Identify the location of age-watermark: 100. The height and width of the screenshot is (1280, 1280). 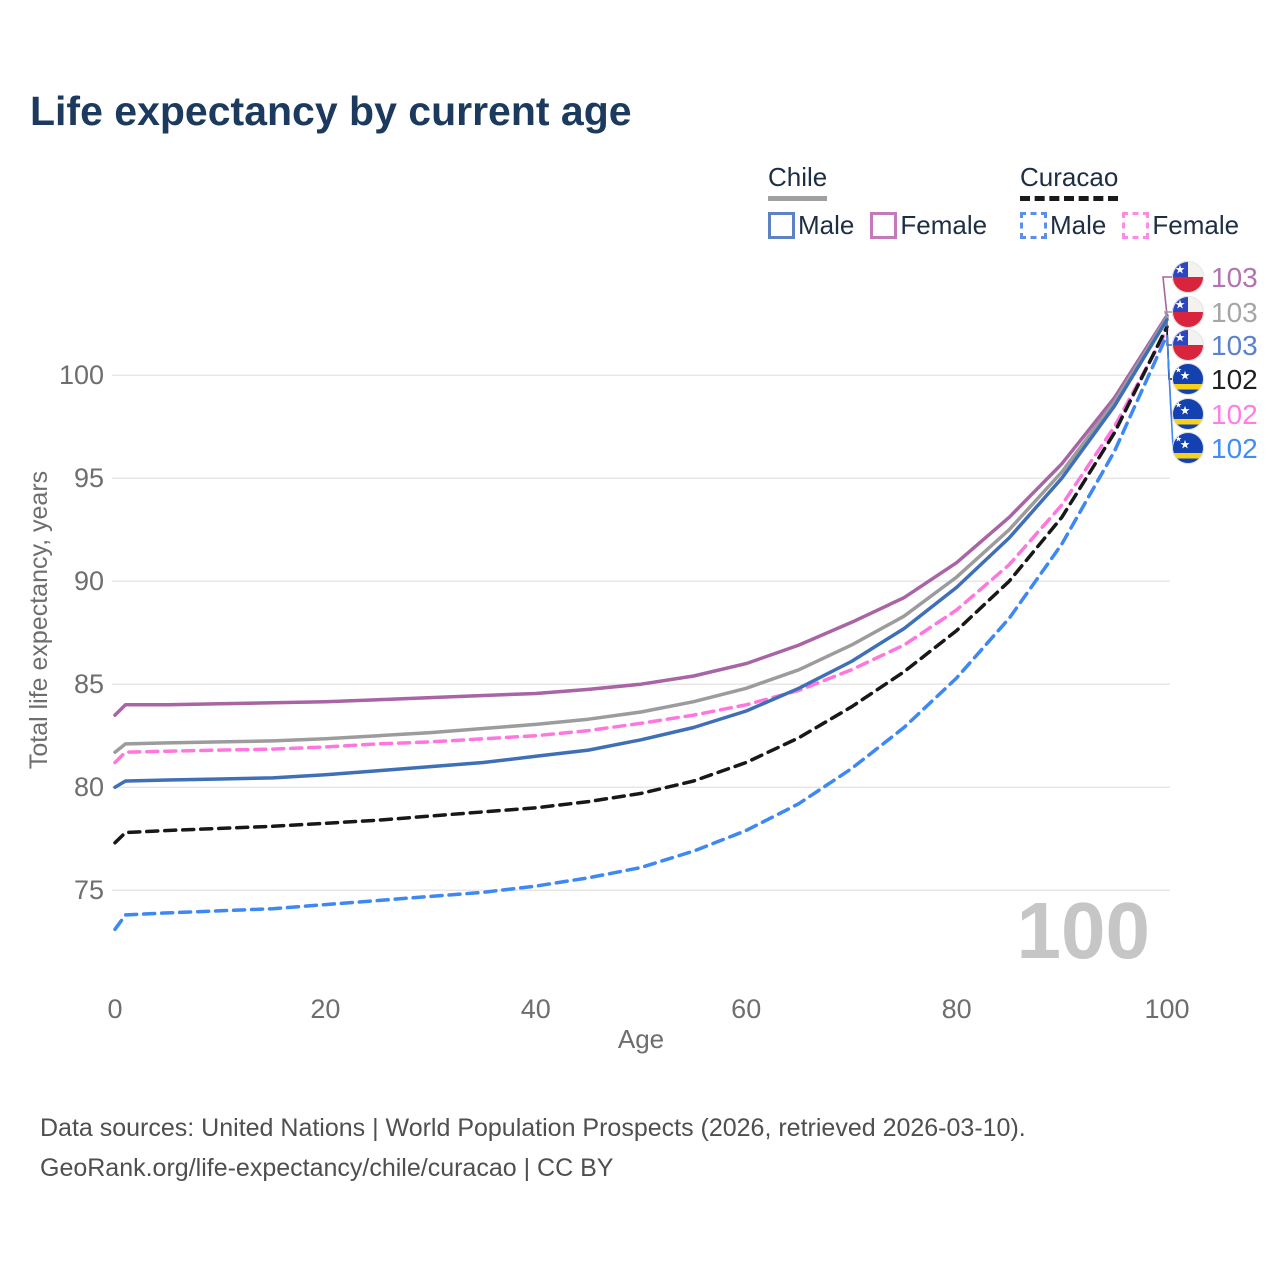
(1083, 930).